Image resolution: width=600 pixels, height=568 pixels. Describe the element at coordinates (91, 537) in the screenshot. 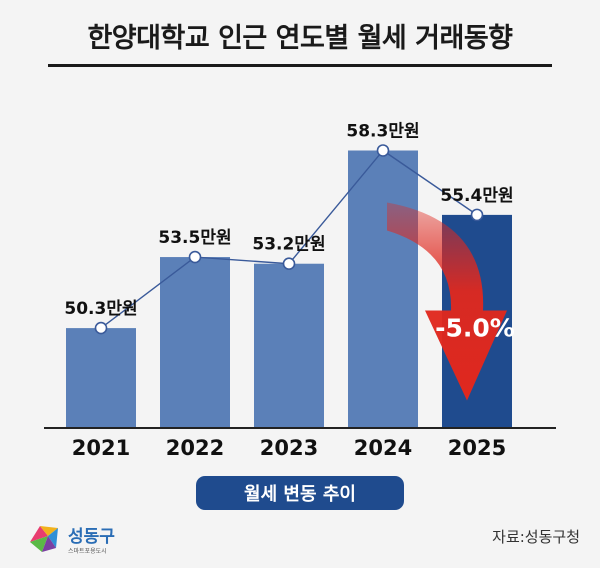

I see `logo-name: 성동구` at that location.